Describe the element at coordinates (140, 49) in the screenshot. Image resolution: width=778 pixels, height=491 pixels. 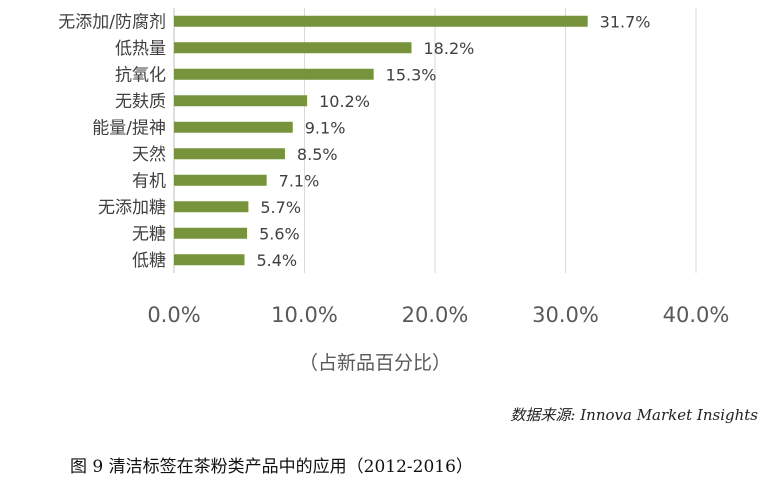
I see `category-label: 低热量` at that location.